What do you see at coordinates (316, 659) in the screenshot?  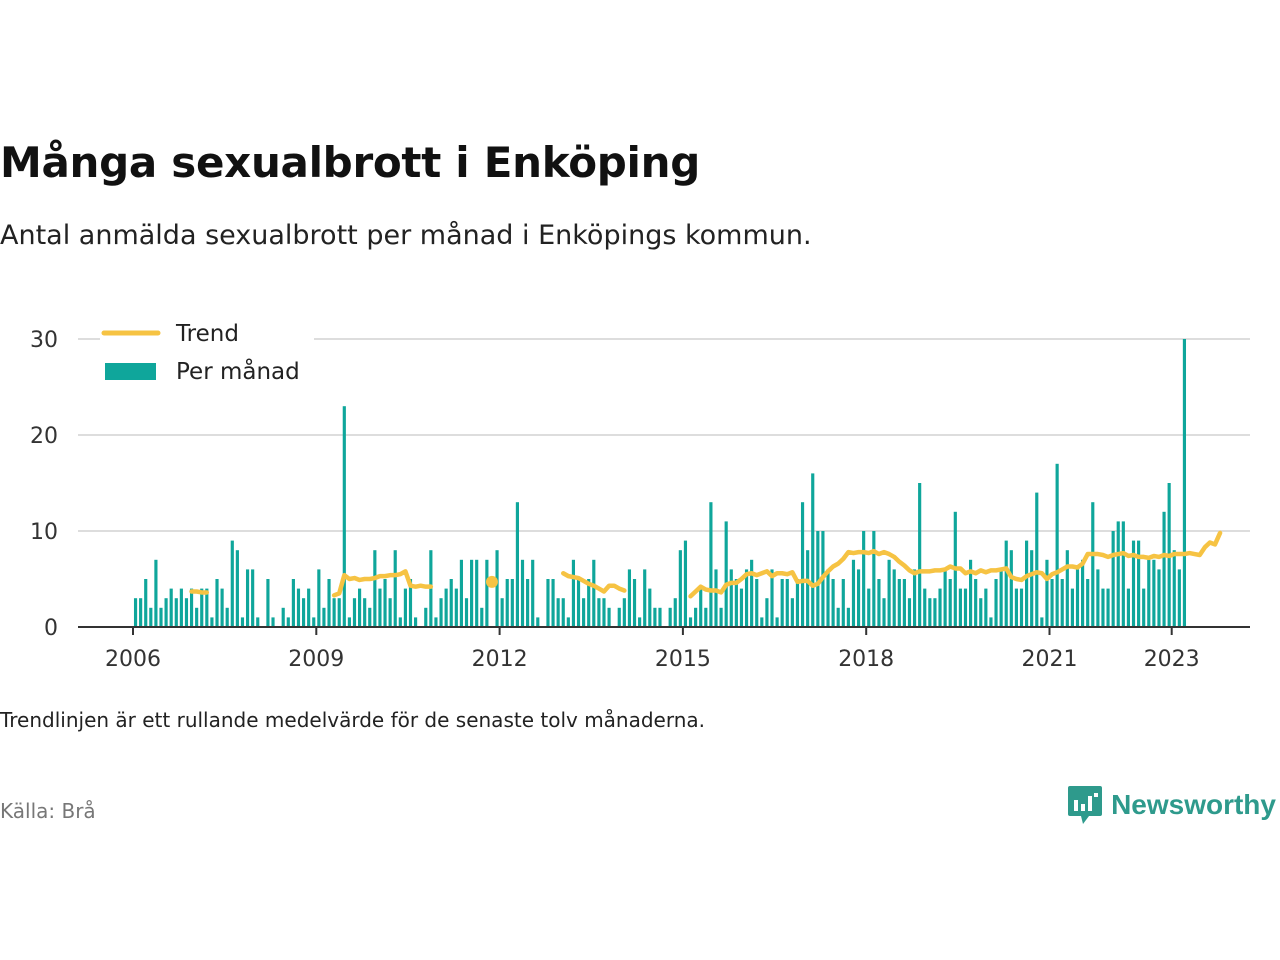 I see `x-tick-label: 2009` at bounding box center [316, 659].